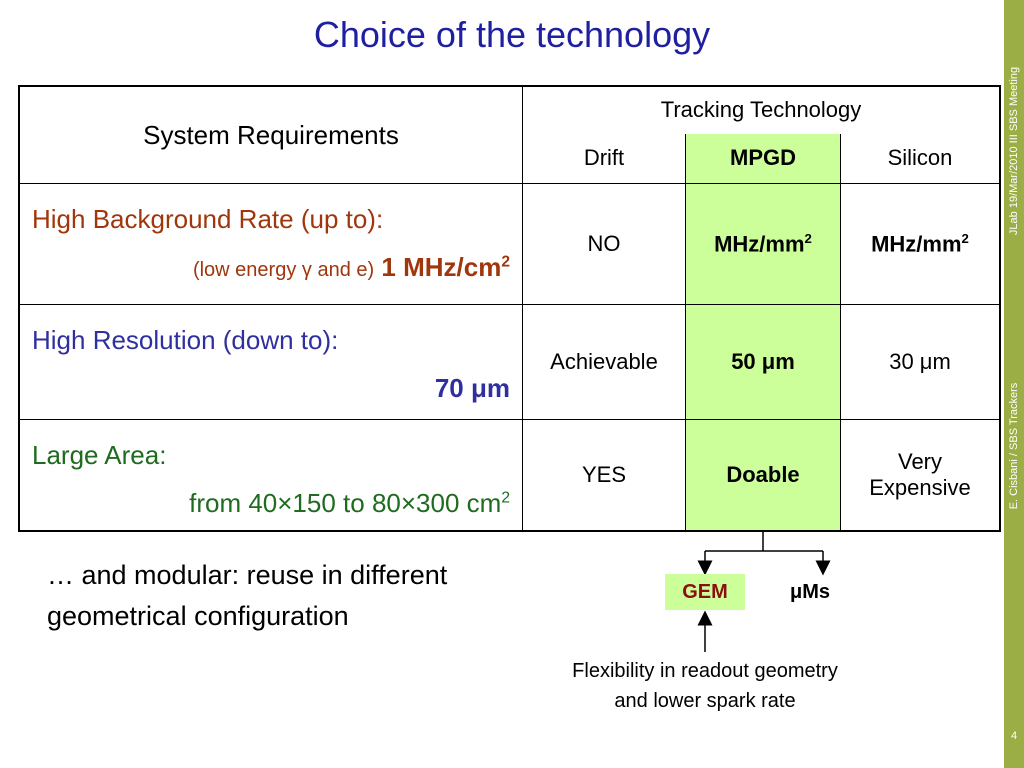 The image size is (1024, 768). I want to click on flexibility-note-line1: Flexibility in readout geometry, so click(705, 671).